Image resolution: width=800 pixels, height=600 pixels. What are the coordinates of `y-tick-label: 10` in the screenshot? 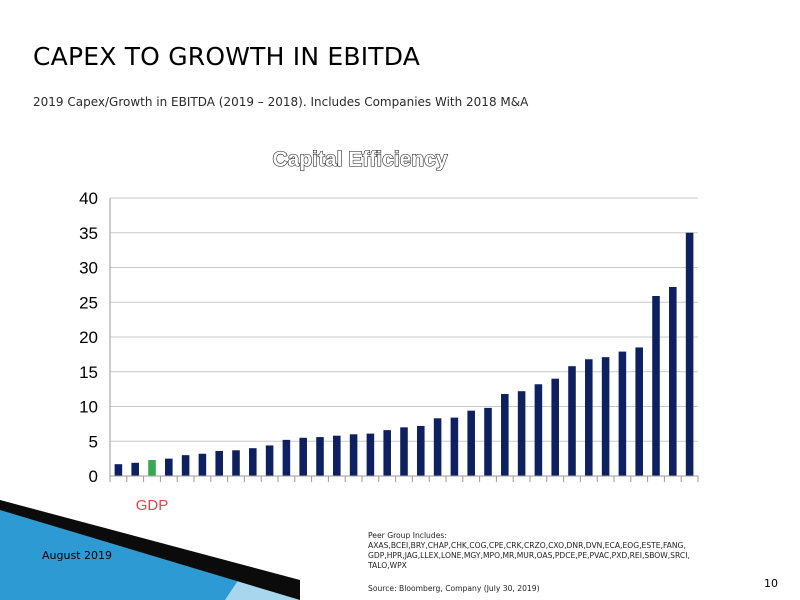 It's located at (88, 407).